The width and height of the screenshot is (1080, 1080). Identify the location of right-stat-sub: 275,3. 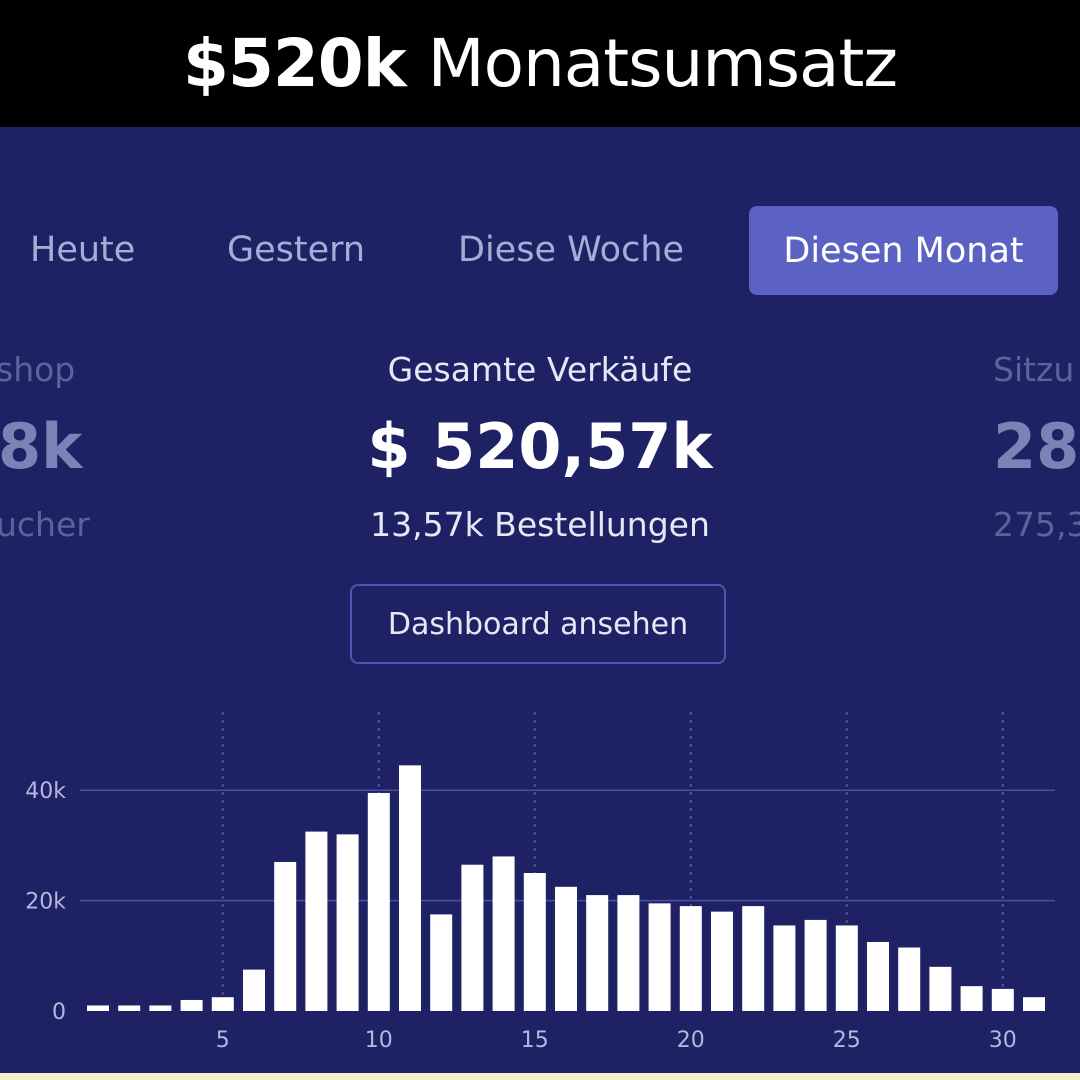
(1036, 524).